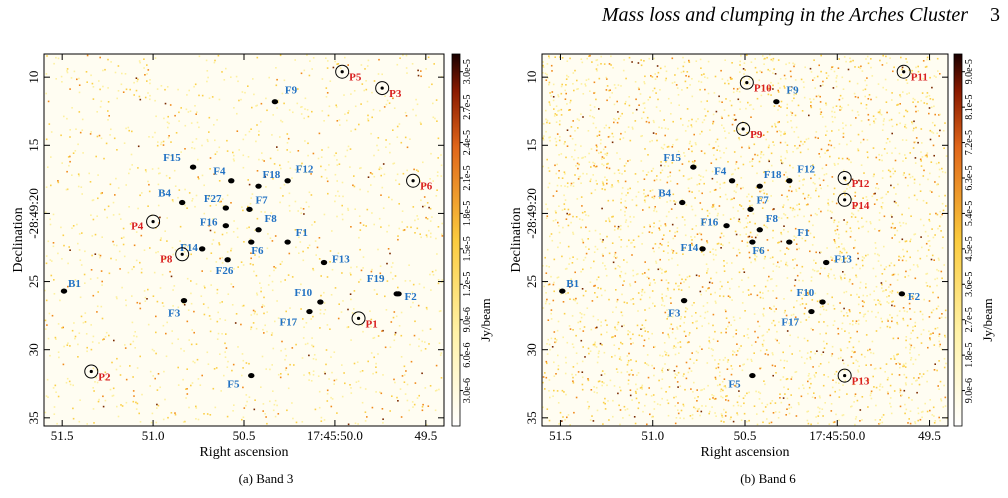  What do you see at coordinates (467, 142) in the screenshot?
I see `colorbar-tick-label: 2.4e-5` at bounding box center [467, 142].